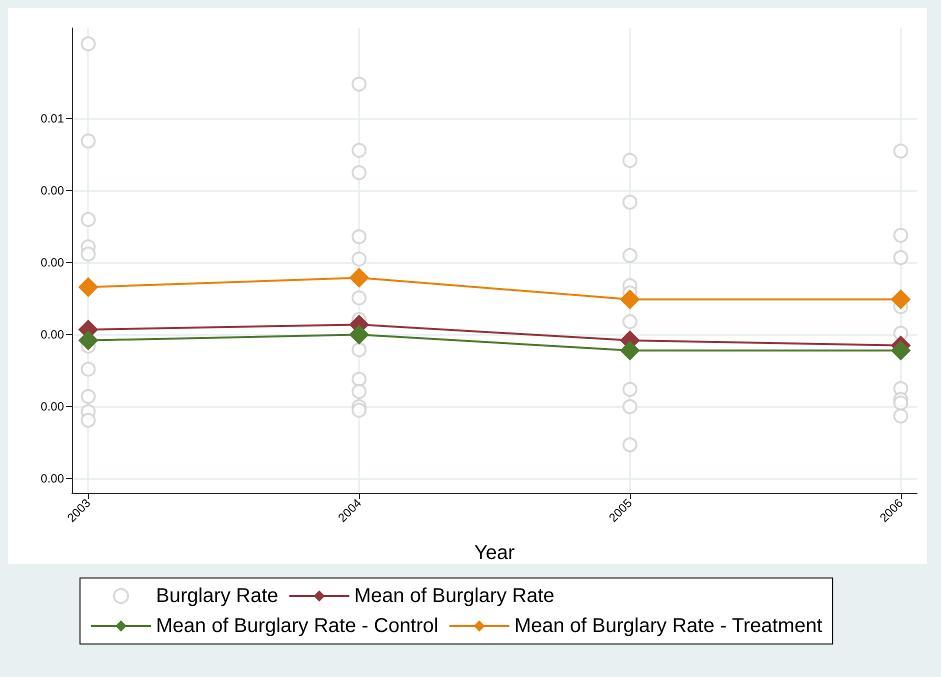  Describe the element at coordinates (297, 626) in the screenshot. I see `legend-label: Mean of Burglary Rate - Control` at that location.